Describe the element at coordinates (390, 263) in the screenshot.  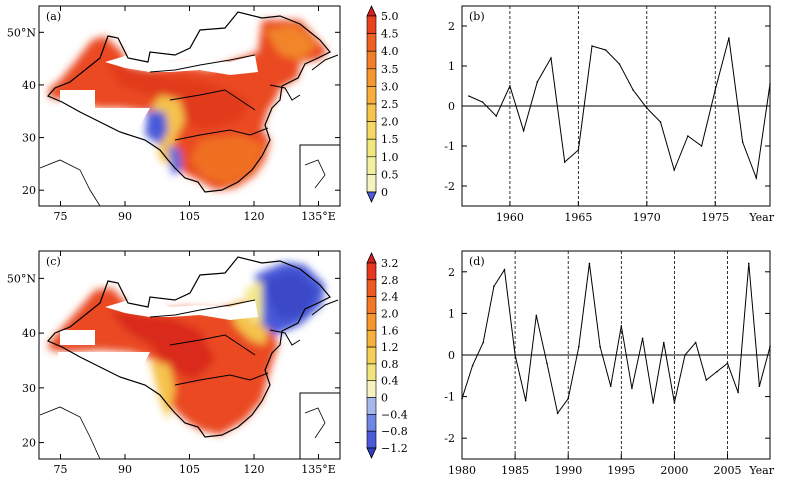
I see `colorbar-label: 3.2` at that location.